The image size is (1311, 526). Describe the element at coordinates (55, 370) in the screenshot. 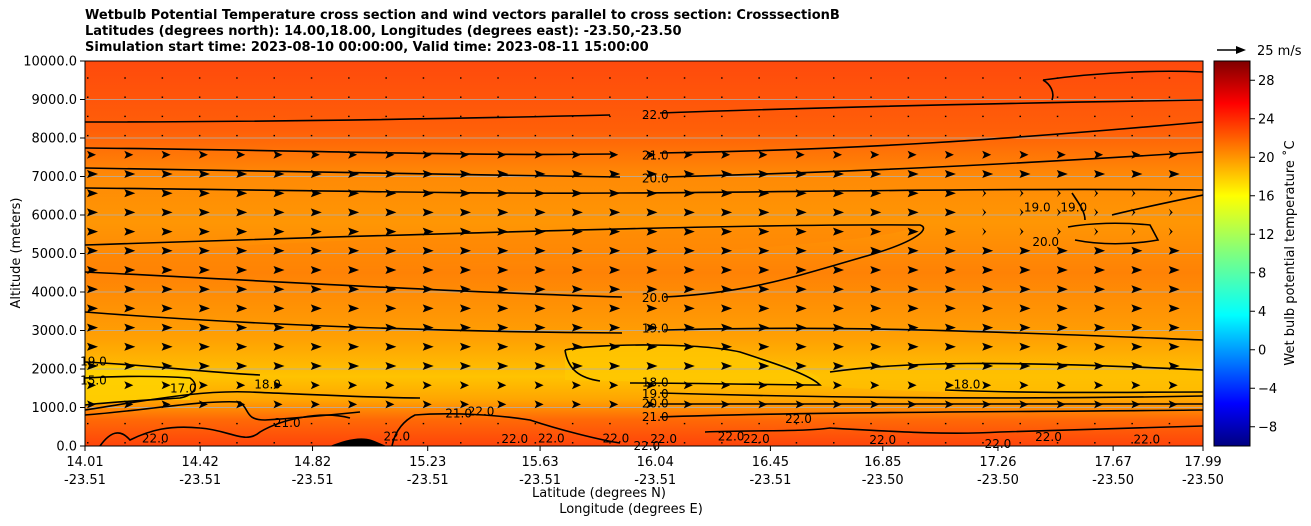

I see `y-tick-label: 2000.0` at that location.